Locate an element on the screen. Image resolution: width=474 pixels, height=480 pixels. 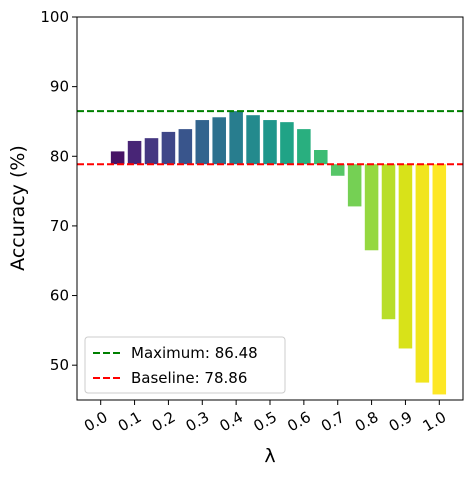
y-tick-label: 90 is located at coordinates (59, 87).